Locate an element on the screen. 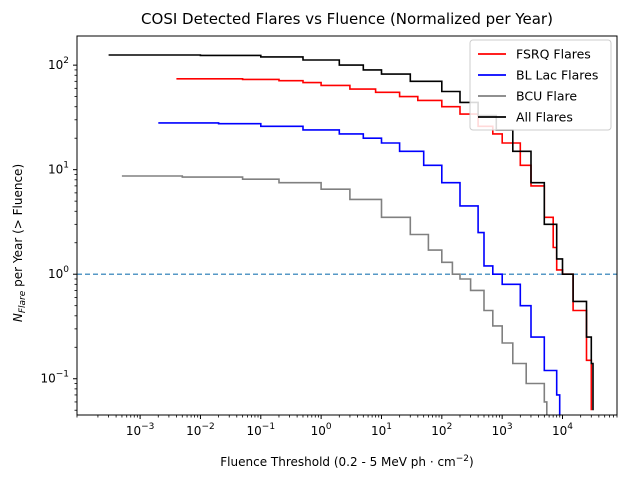  y-axis-label: NFlare per Year (> Fluence) is located at coordinates (19, 243).